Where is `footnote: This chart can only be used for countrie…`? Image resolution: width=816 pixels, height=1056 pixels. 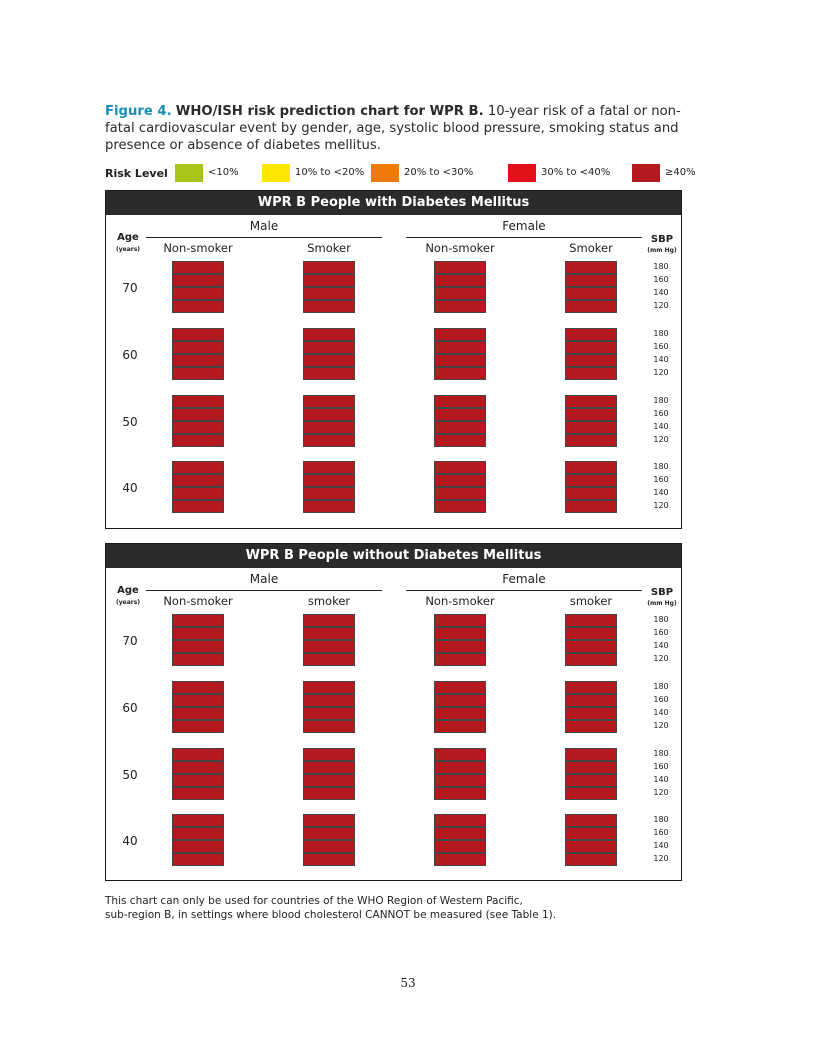 footnote: This chart can only be used for countrie… is located at coordinates (385, 908).